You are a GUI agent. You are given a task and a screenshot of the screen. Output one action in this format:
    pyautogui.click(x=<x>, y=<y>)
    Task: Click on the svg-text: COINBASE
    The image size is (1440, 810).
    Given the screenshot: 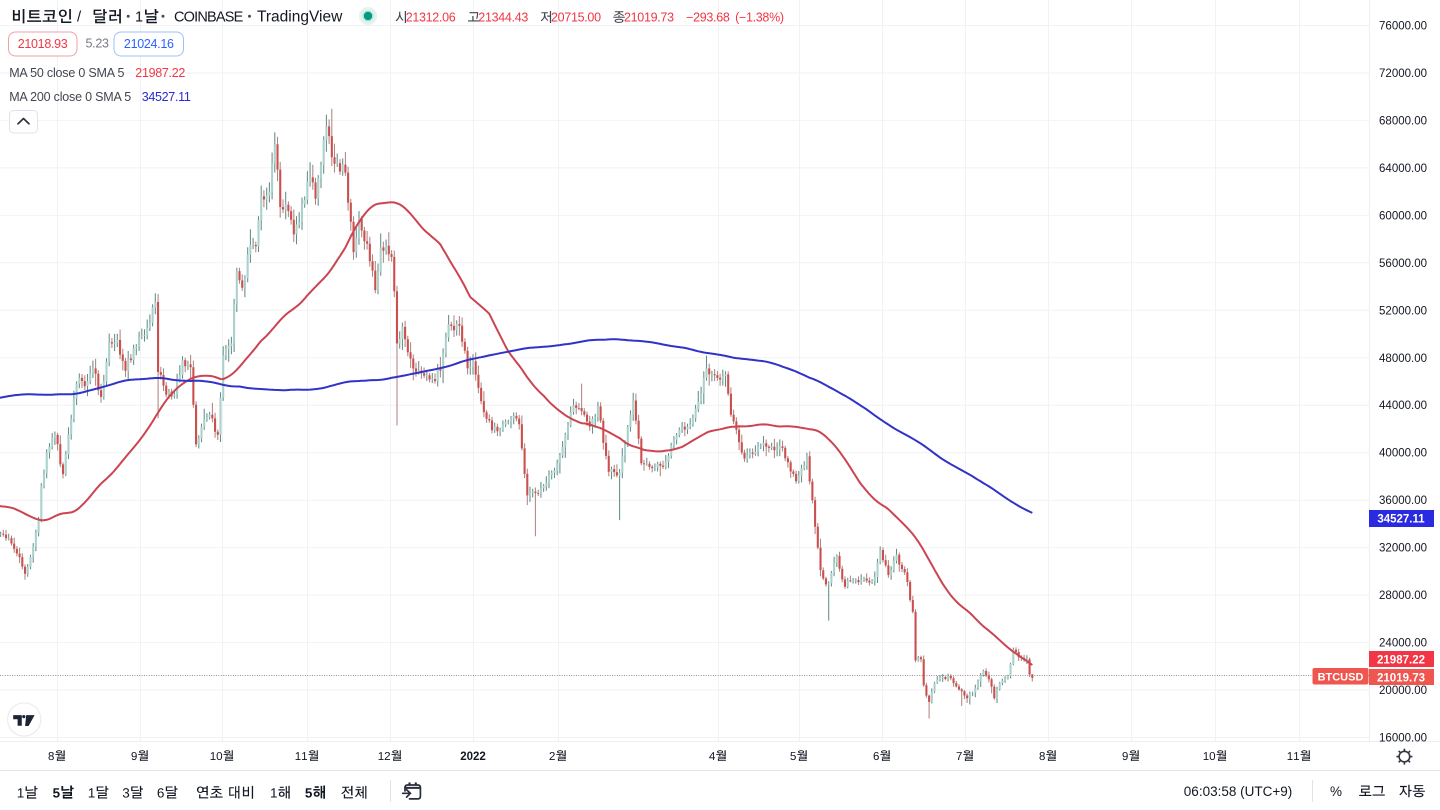 What is the action you would take?
    pyautogui.click(x=209, y=18)
    